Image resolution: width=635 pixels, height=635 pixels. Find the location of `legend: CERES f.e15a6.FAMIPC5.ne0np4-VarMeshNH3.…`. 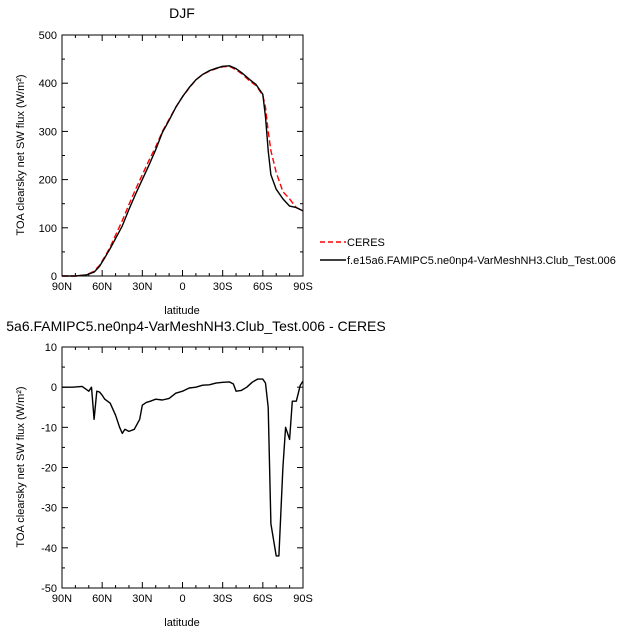

legend: CERES f.e15a6.FAMIPC5.ne0np4-VarMeshNH3.… is located at coordinates (468, 252).